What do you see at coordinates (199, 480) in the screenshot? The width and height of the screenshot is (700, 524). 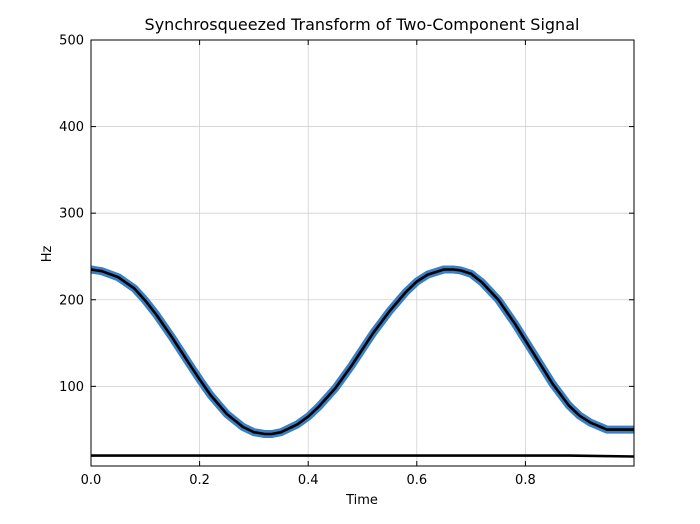 I see `x-tick-label: 0.2` at bounding box center [199, 480].